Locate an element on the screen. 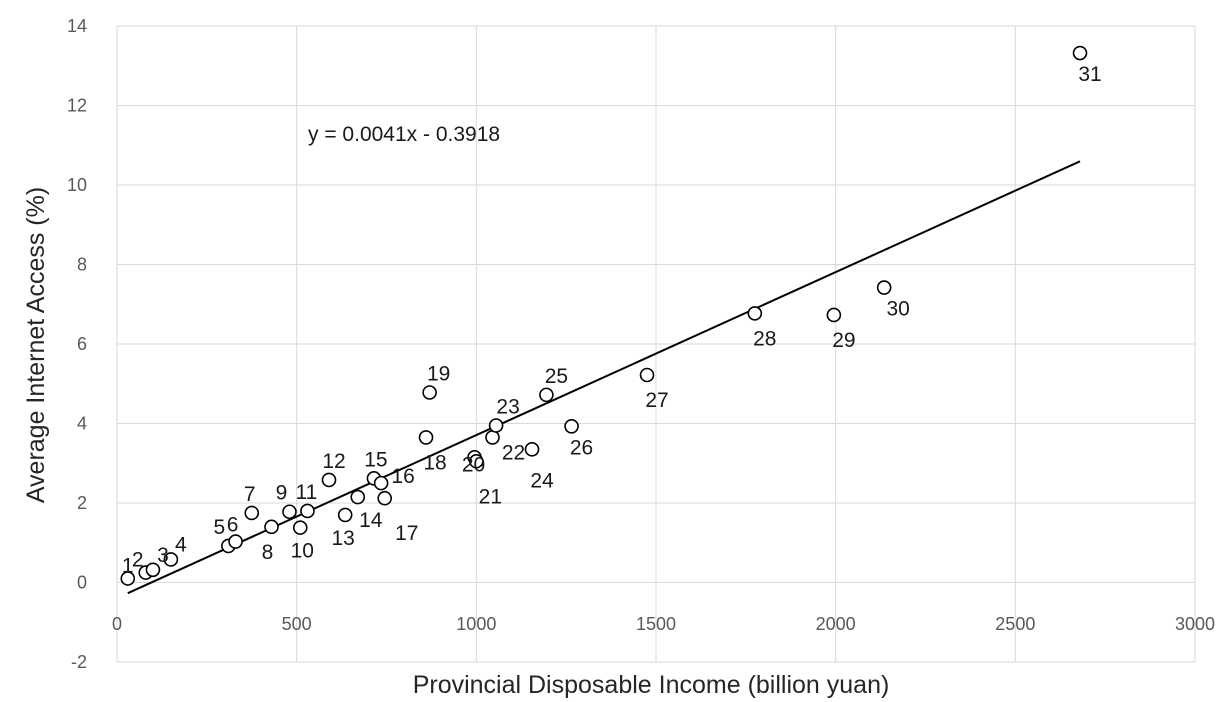  point-label-24: 24 is located at coordinates (542, 480).